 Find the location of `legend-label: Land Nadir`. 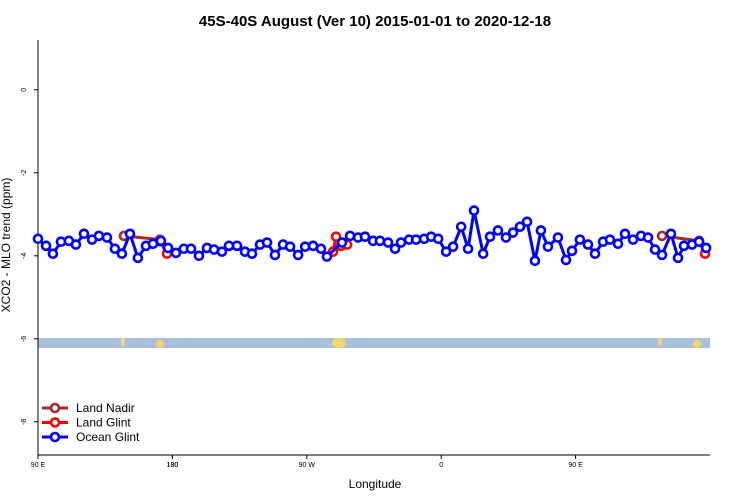

legend-label: Land Nadir is located at coordinates (105, 408).